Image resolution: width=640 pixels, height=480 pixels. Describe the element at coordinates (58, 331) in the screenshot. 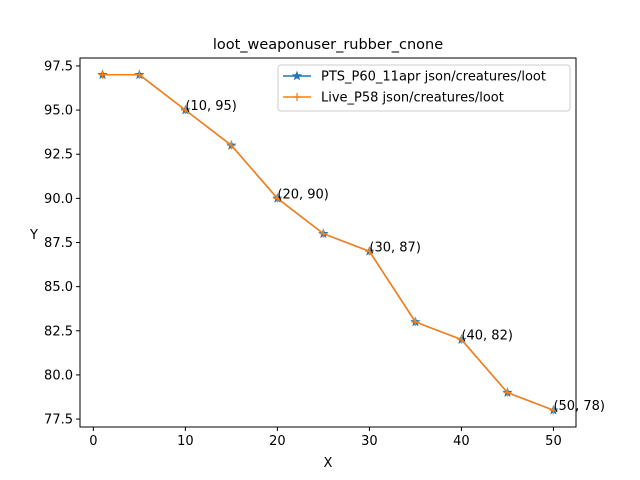

I see `y-tick-label: 82.5` at that location.